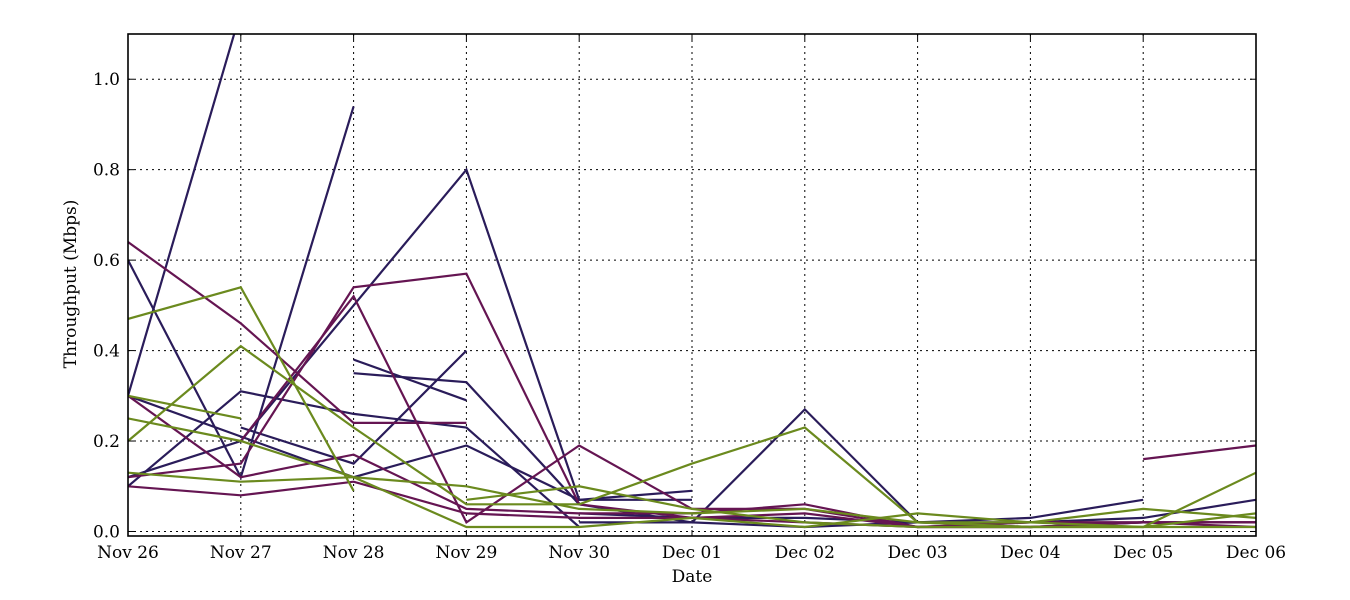 This screenshot has width=1350, height=600. I want to click on x-tick-label: Dec 06, so click(1256, 553).